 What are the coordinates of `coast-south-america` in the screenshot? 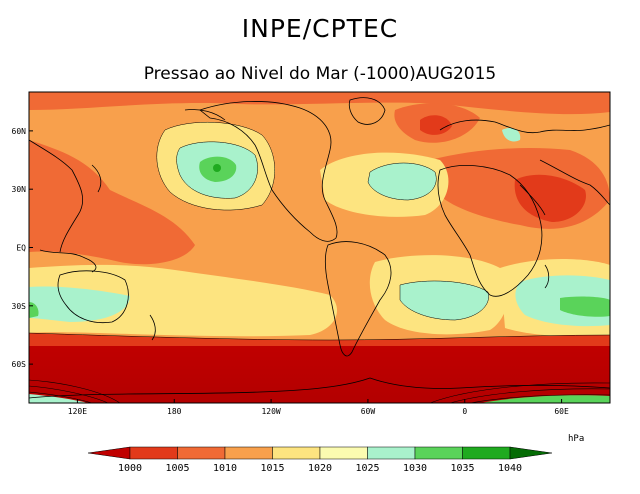 It's located at (358, 299).